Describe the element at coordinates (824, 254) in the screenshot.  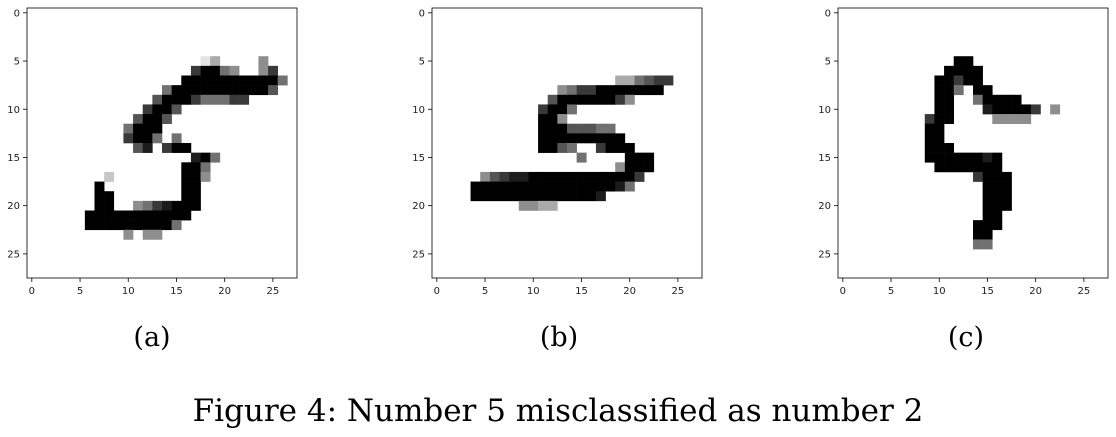
I see `y-tick-label: 25` at that location.